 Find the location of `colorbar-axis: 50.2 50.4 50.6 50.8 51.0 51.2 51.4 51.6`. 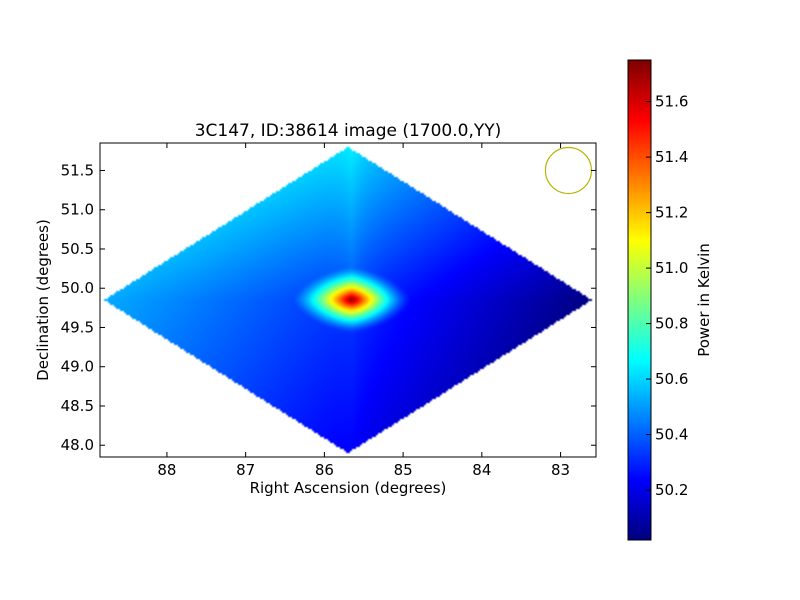

colorbar-axis: 50.2 50.4 50.6 50.8 51.0 51.2 51.4 51.6 is located at coordinates (667, 296).